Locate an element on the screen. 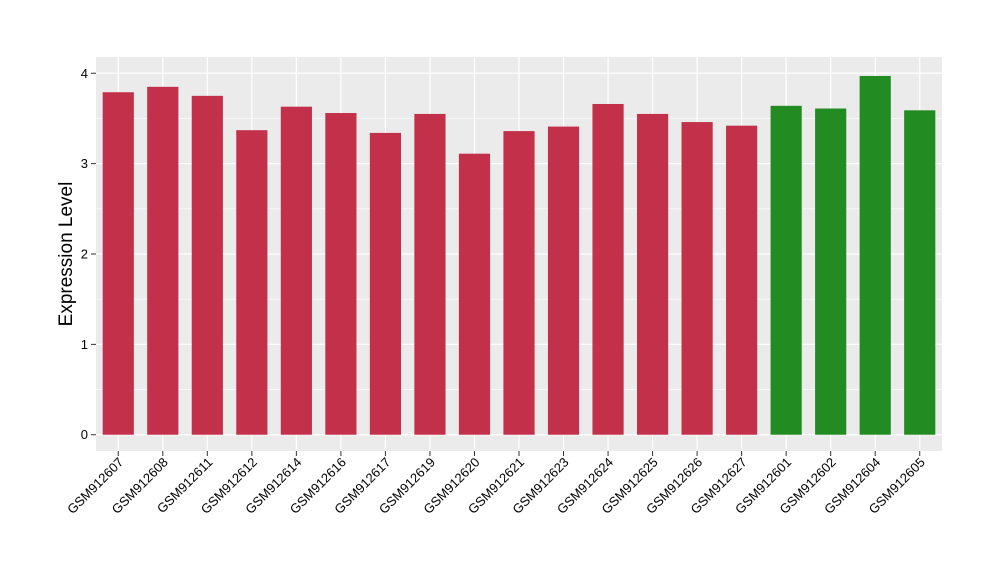  y-tick-label: 4 is located at coordinates (84, 73).